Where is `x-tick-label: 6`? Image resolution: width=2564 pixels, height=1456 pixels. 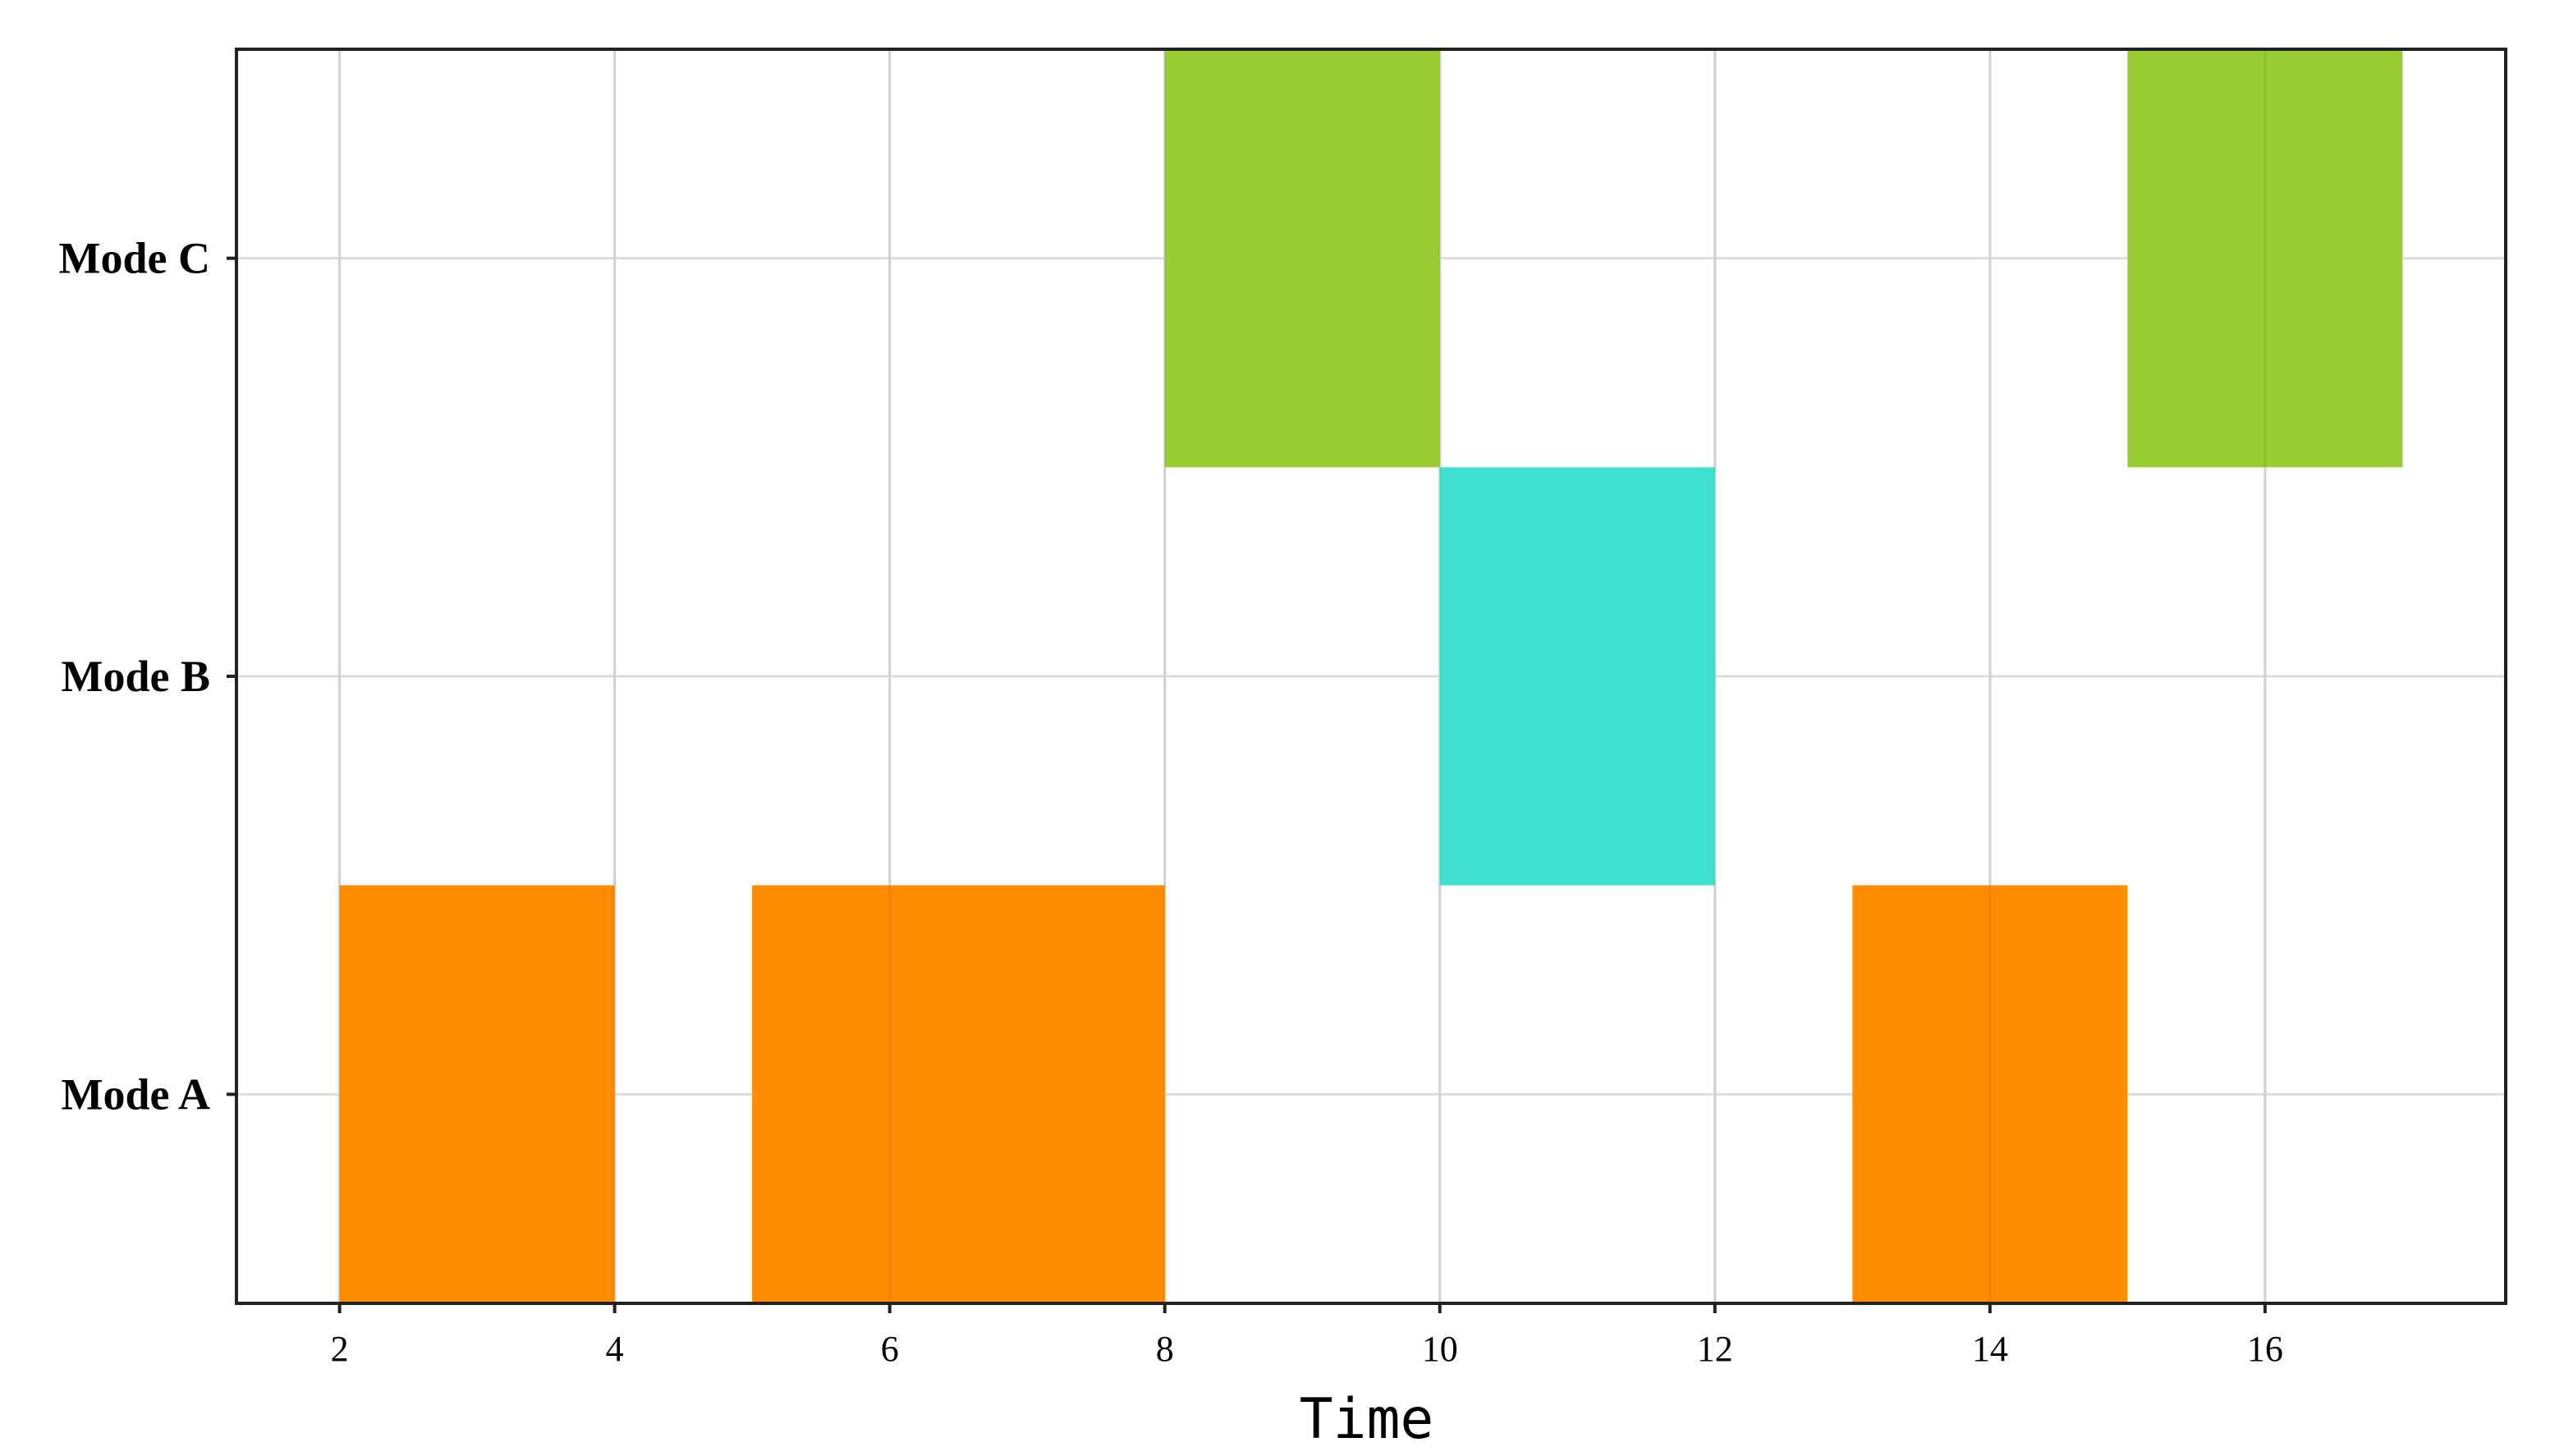
x-tick-label: 6 is located at coordinates (890, 1349).